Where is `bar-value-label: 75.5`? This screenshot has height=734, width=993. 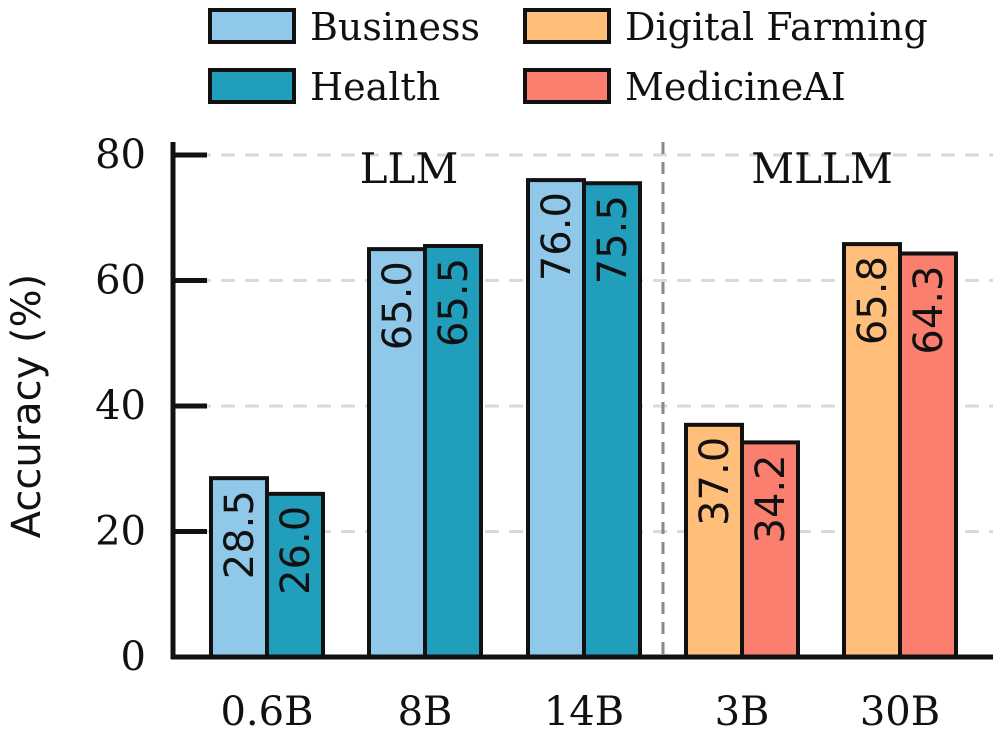
bar-value-label: 75.5 is located at coordinates (613, 239).